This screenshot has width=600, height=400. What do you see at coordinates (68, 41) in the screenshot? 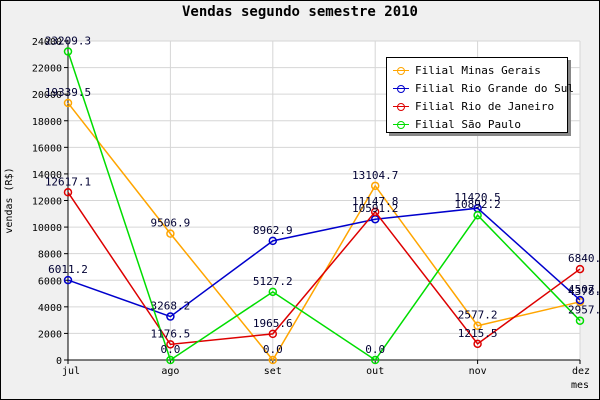
I see `data-label: 23209.3` at bounding box center [68, 41].